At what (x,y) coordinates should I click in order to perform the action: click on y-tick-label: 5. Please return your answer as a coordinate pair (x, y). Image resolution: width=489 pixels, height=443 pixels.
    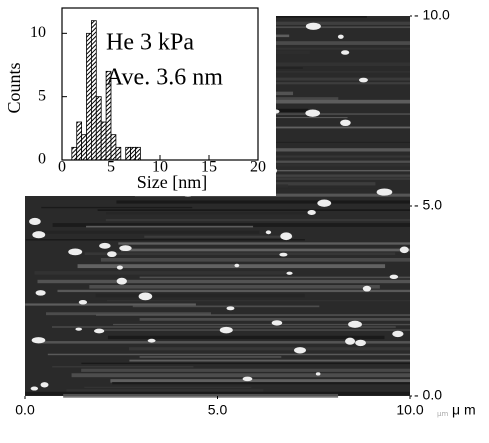
    Looking at the image, I should click on (42, 95).